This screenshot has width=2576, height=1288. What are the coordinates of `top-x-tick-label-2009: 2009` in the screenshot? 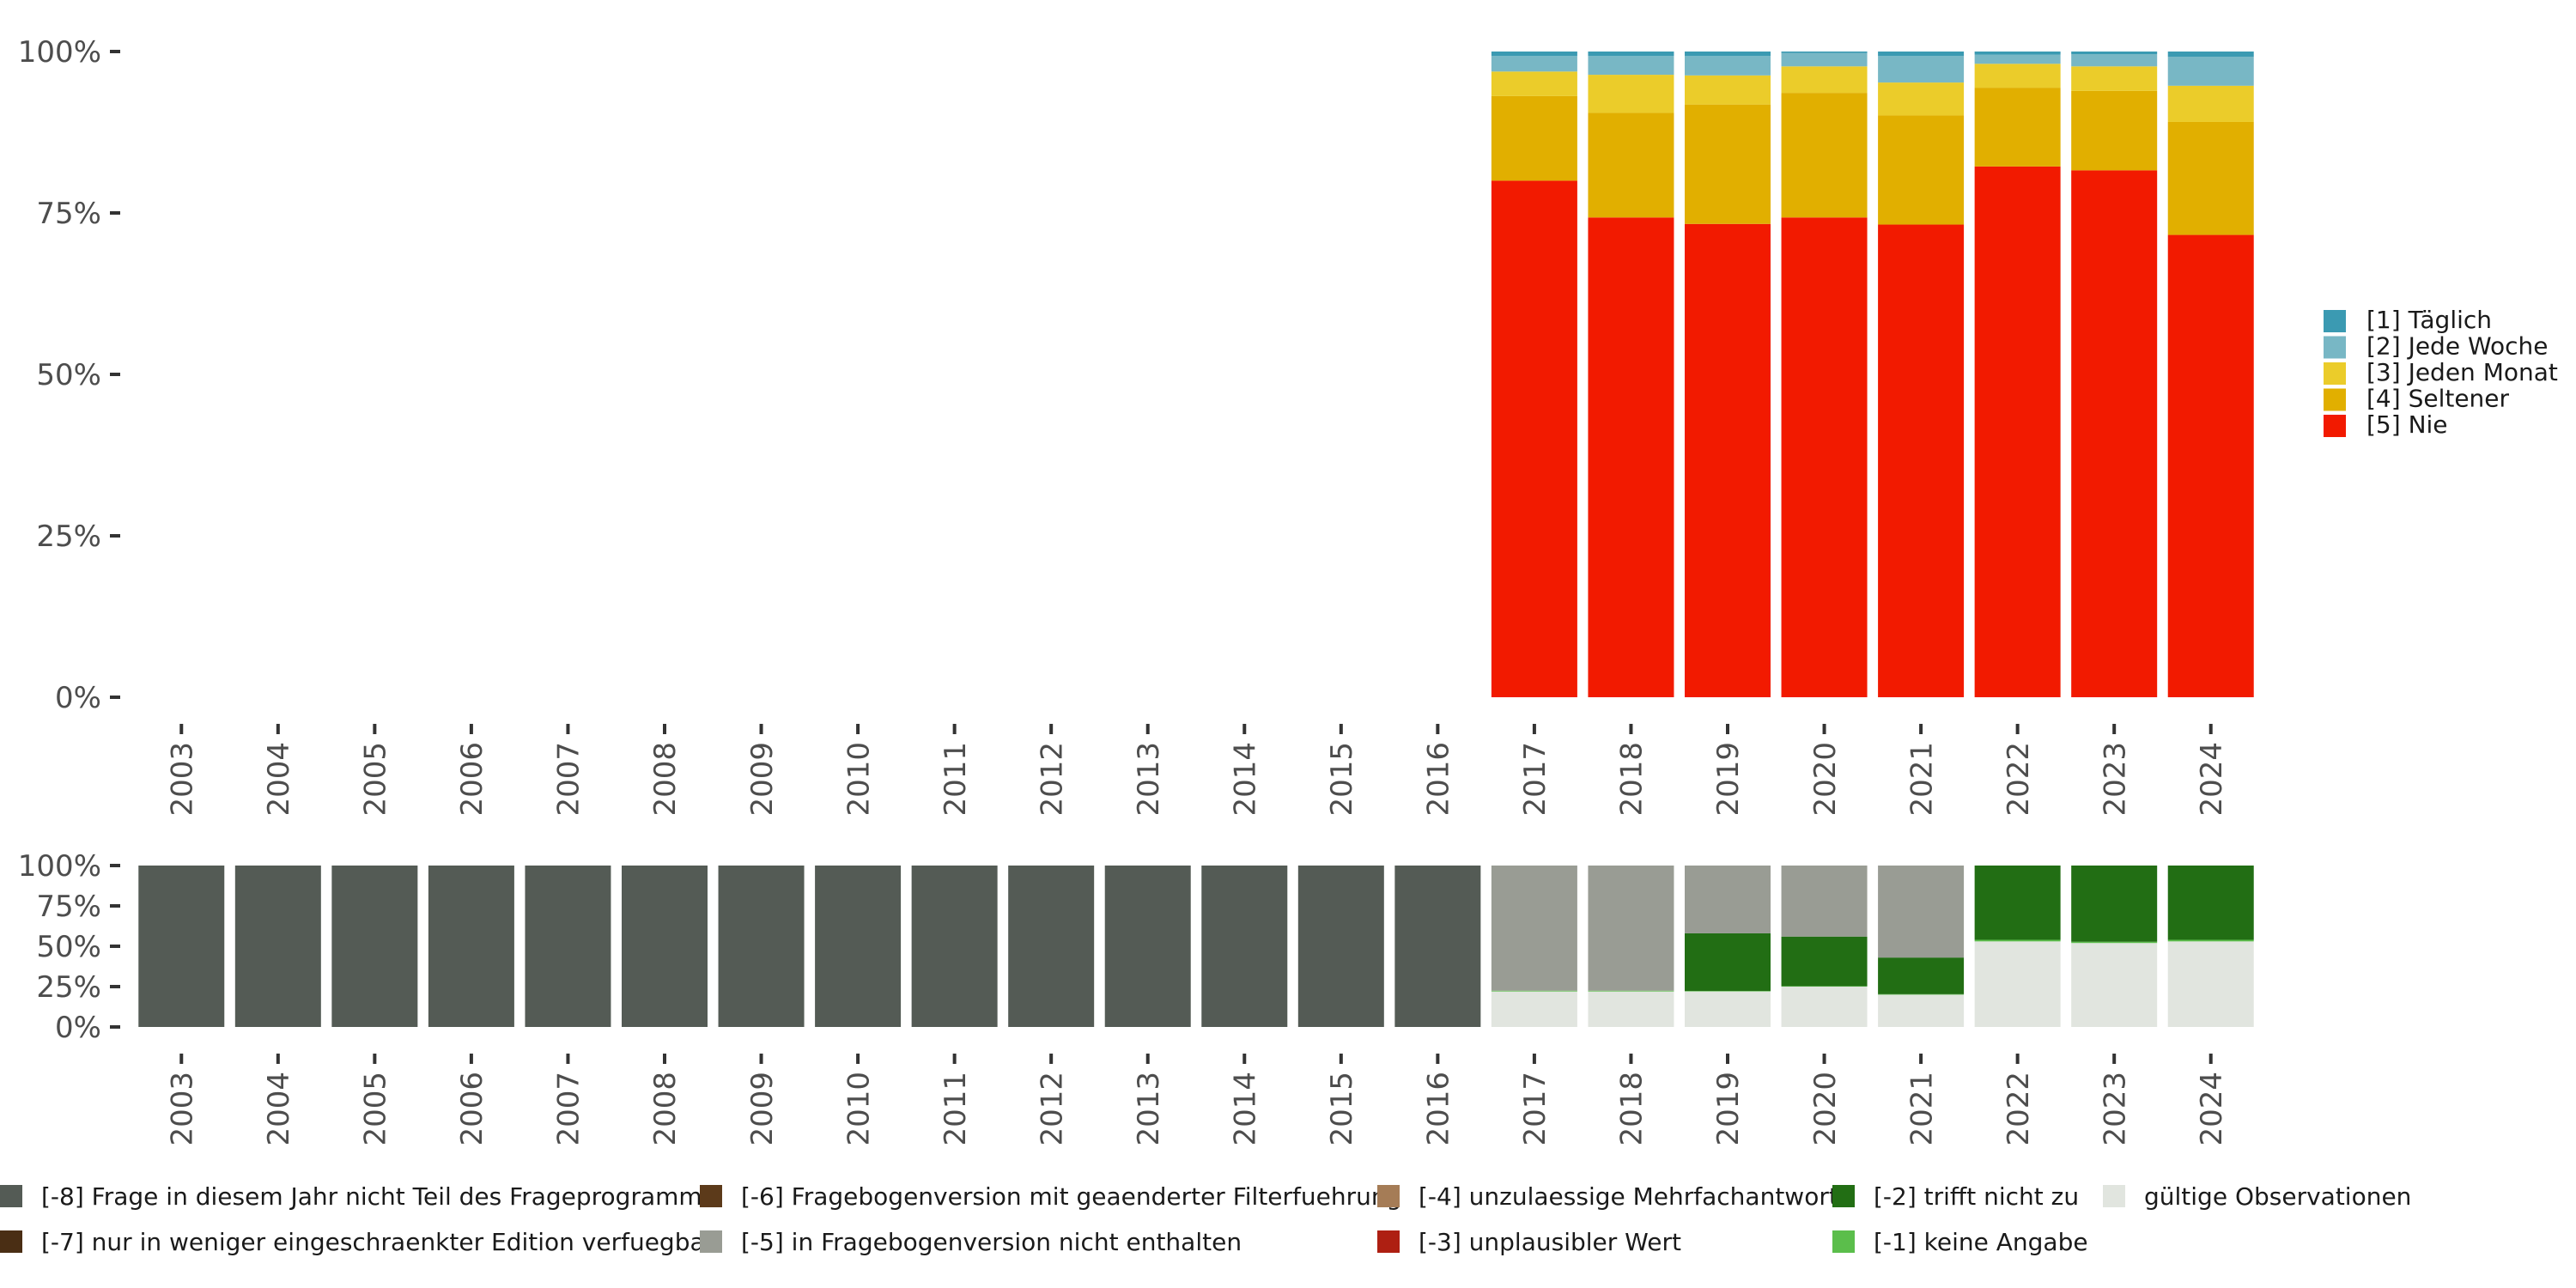 It's located at (762, 779).